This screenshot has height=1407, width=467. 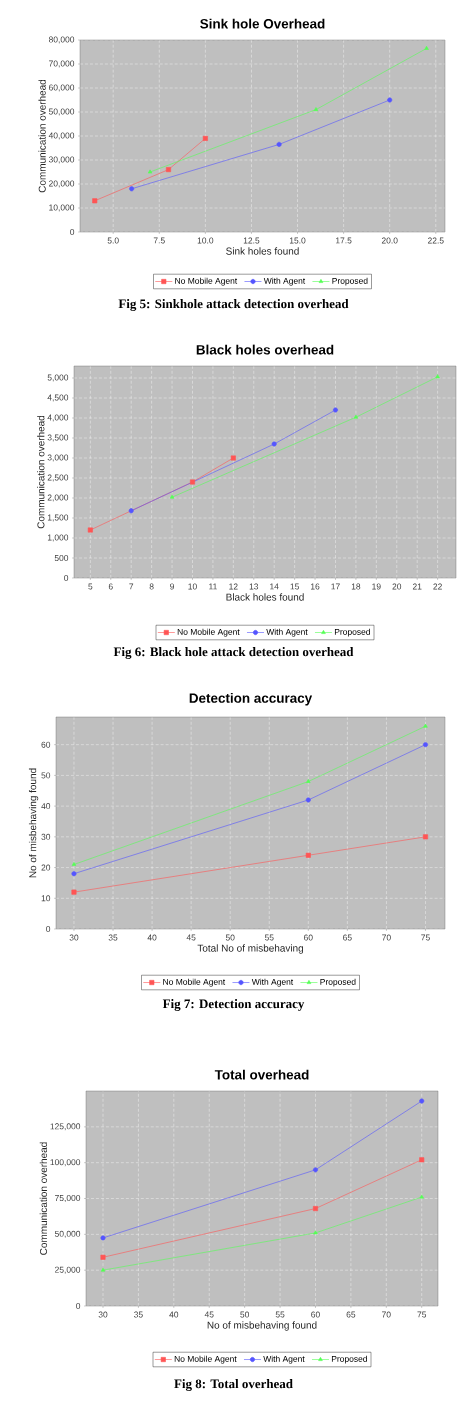 I want to click on x-tick-label: 18, so click(x=356, y=586).